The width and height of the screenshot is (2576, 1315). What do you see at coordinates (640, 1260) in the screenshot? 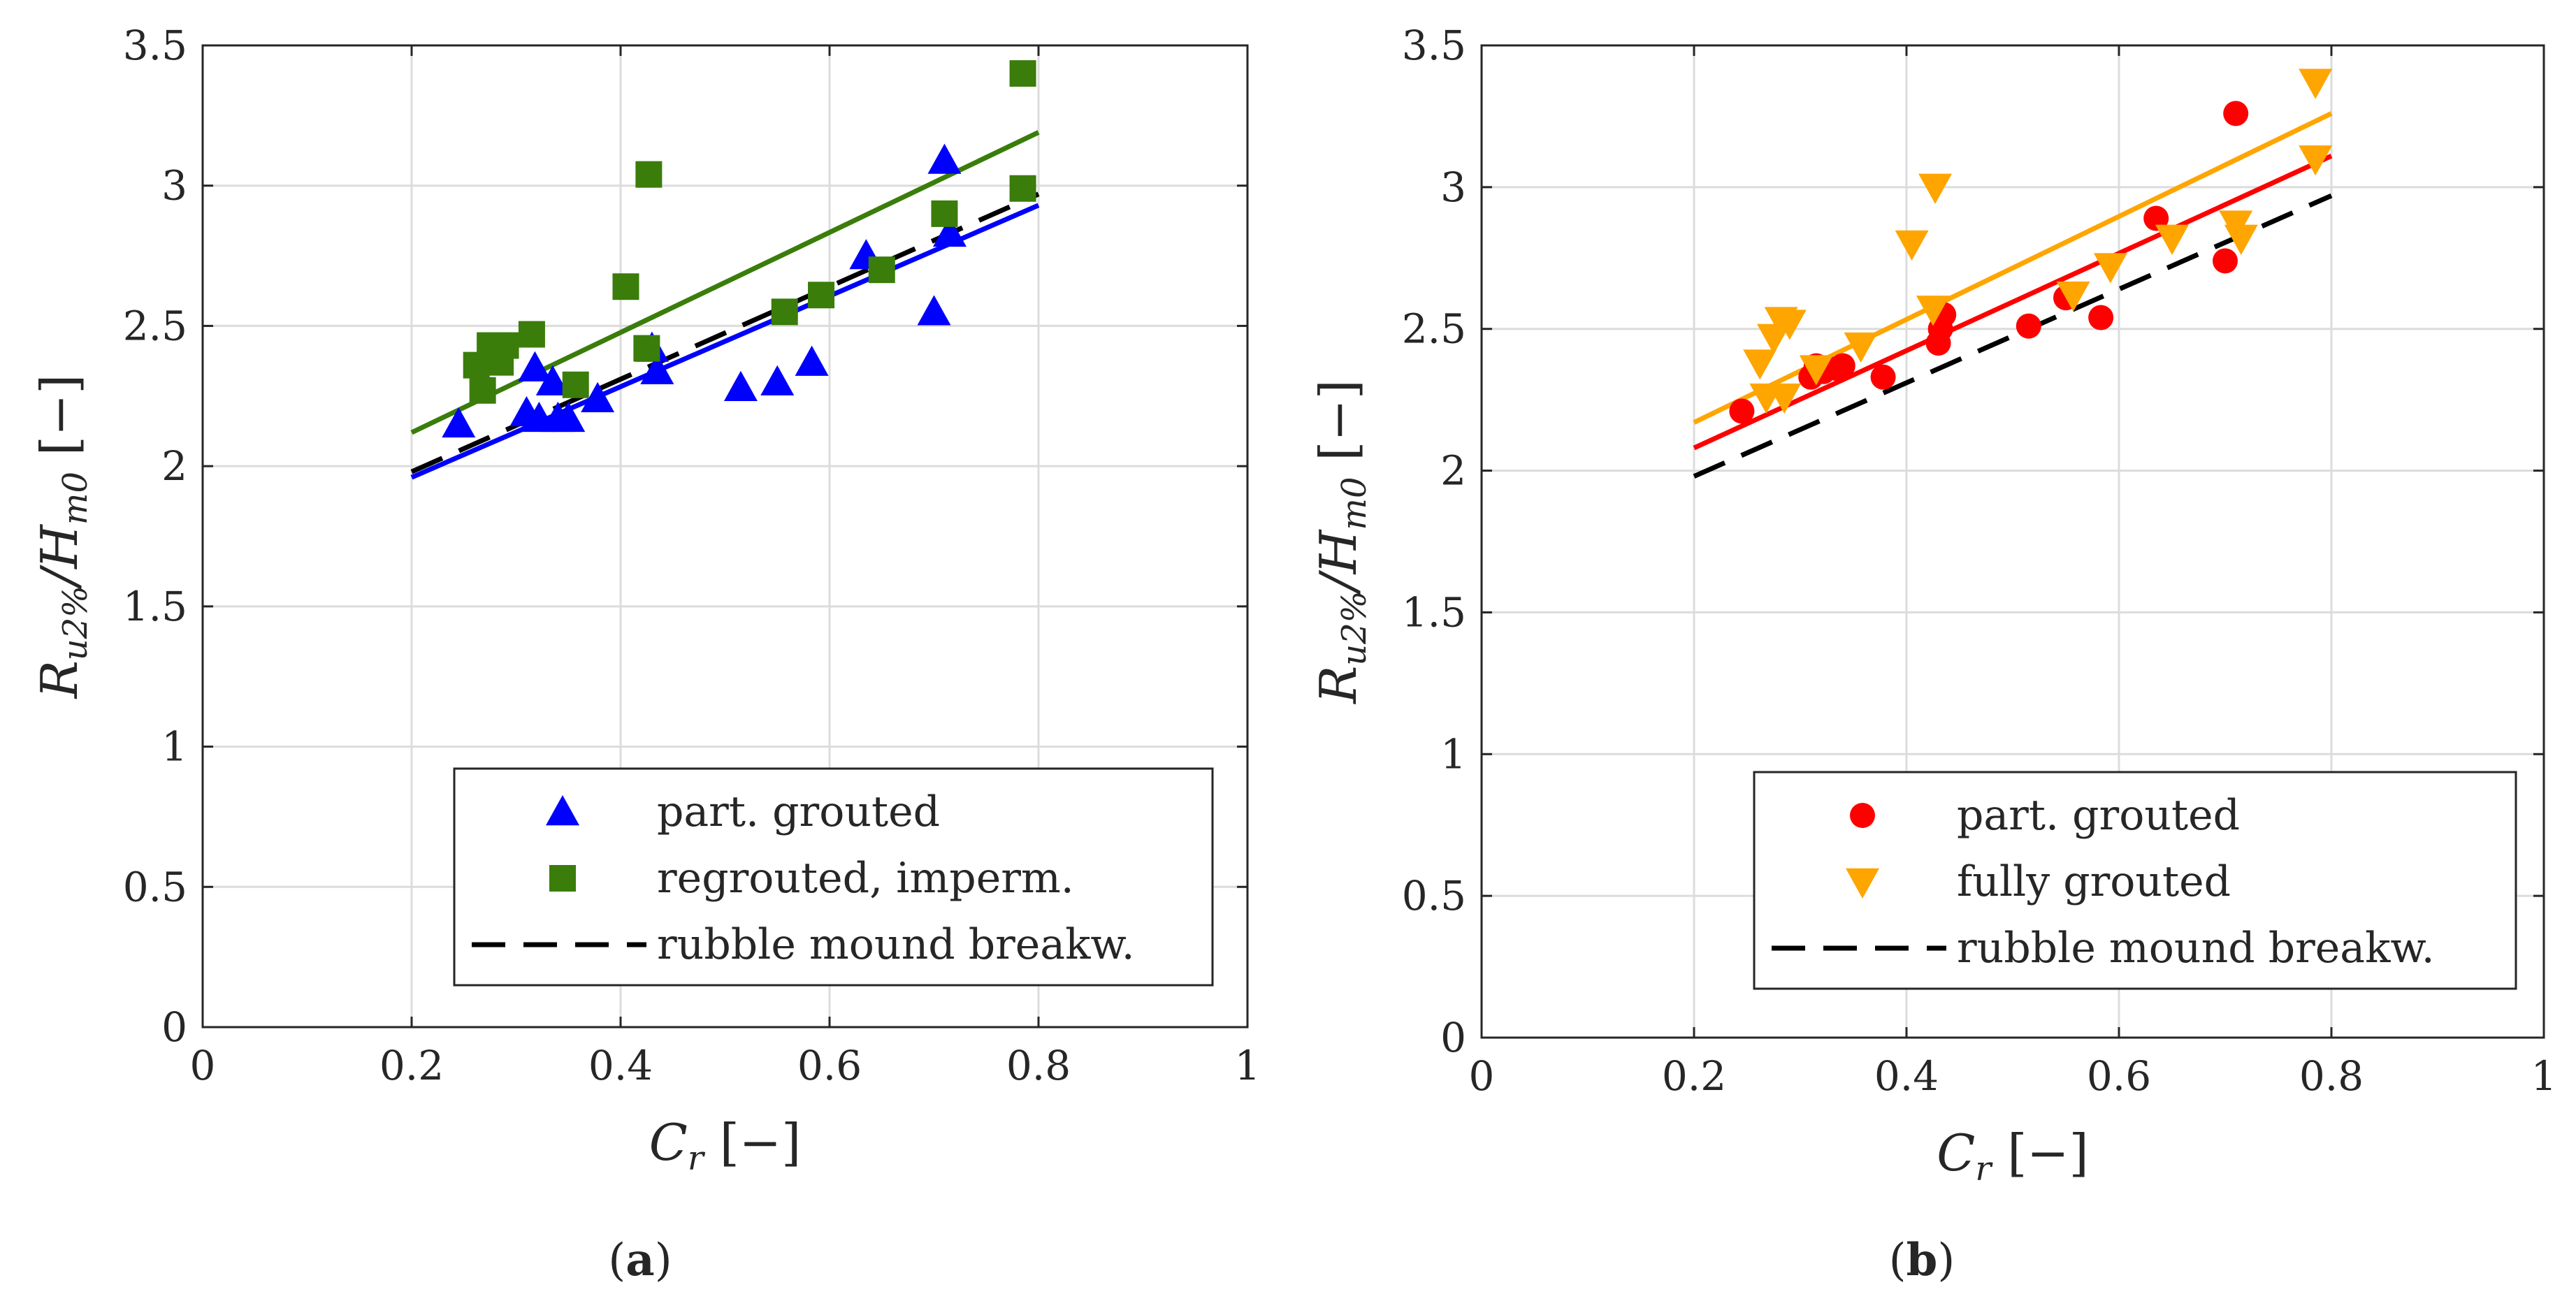
I see `panel-caption: (a)` at bounding box center [640, 1260].